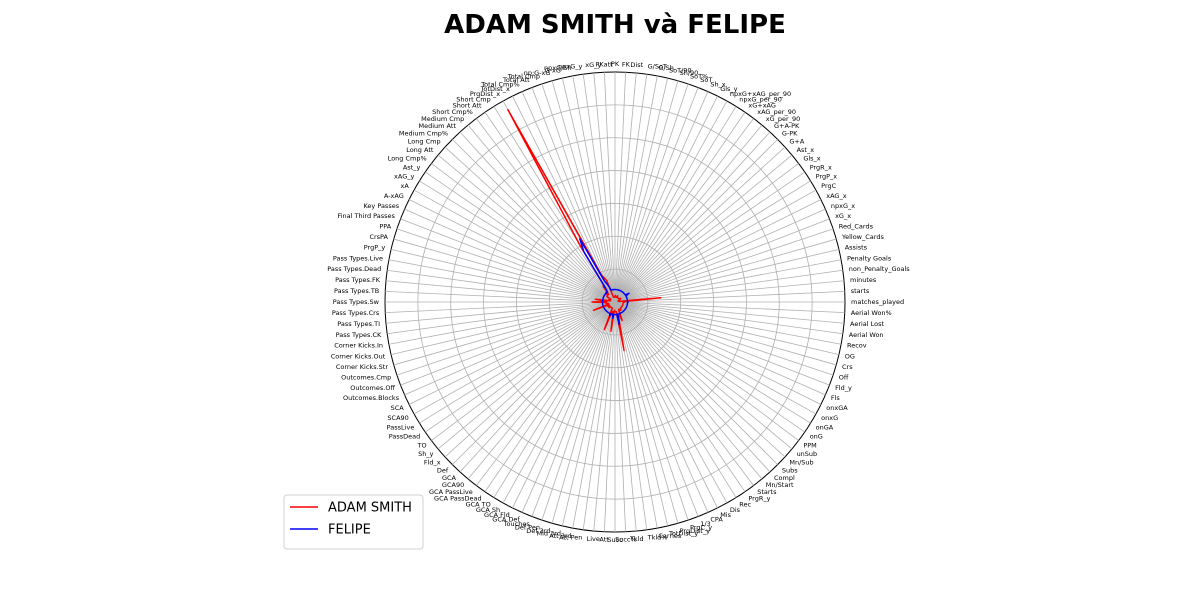 This screenshot has height=600, width=1200. What do you see at coordinates (871, 313) in the screenshot?
I see `category-label: Aerial Won%` at bounding box center [871, 313].